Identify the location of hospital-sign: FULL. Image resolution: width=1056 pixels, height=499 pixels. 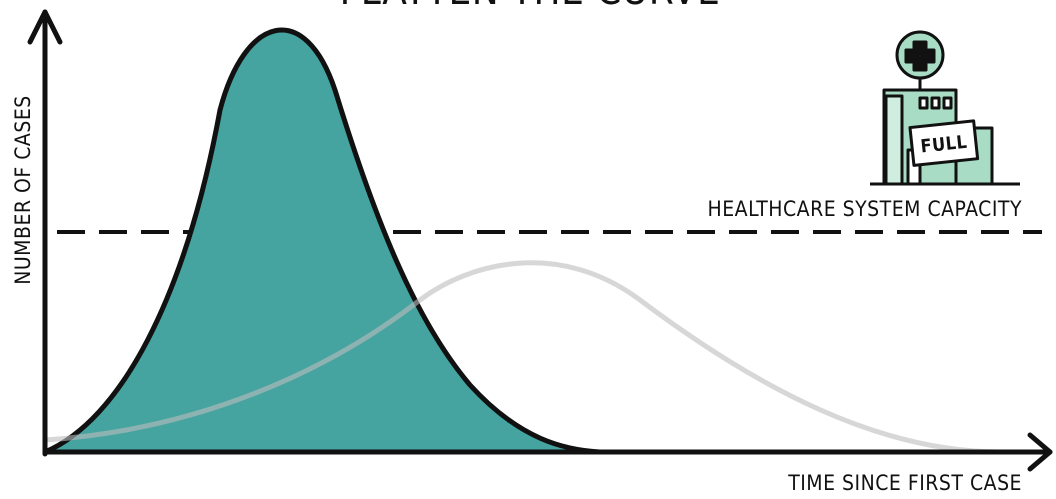
(944, 145).